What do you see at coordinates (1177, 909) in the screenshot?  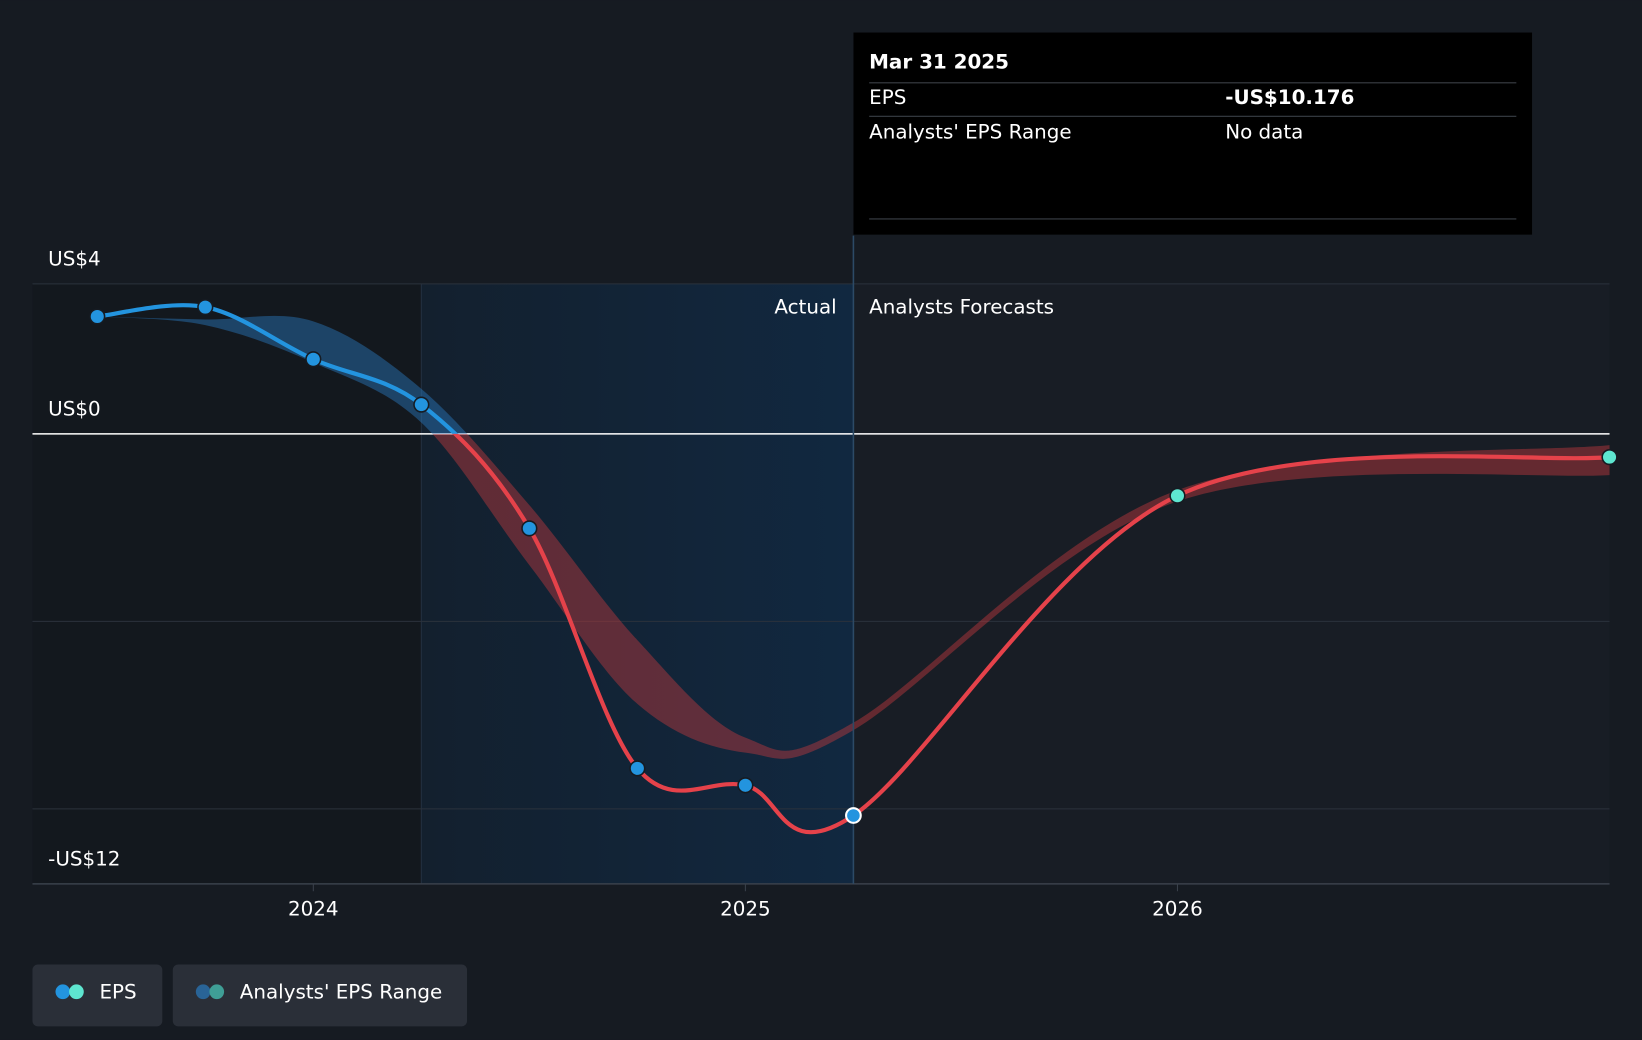 I see `x-tick-label: 2026` at bounding box center [1177, 909].